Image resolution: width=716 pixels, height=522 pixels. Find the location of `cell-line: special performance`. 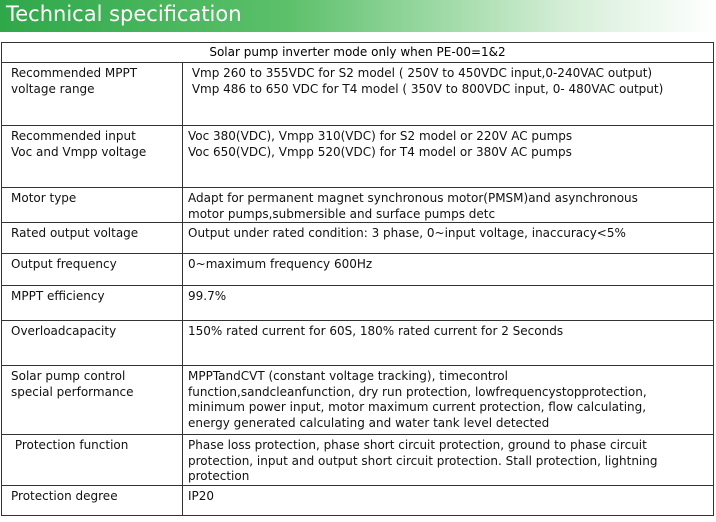

cell-line: special performance is located at coordinates (72, 391).